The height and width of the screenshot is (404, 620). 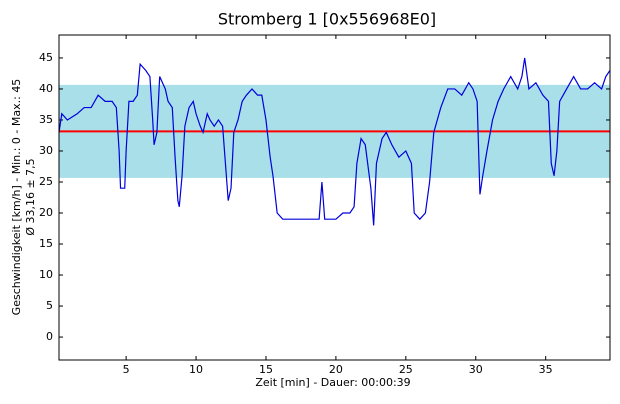 What do you see at coordinates (546, 369) in the screenshot?
I see `x-tick-label: 35` at bounding box center [546, 369].